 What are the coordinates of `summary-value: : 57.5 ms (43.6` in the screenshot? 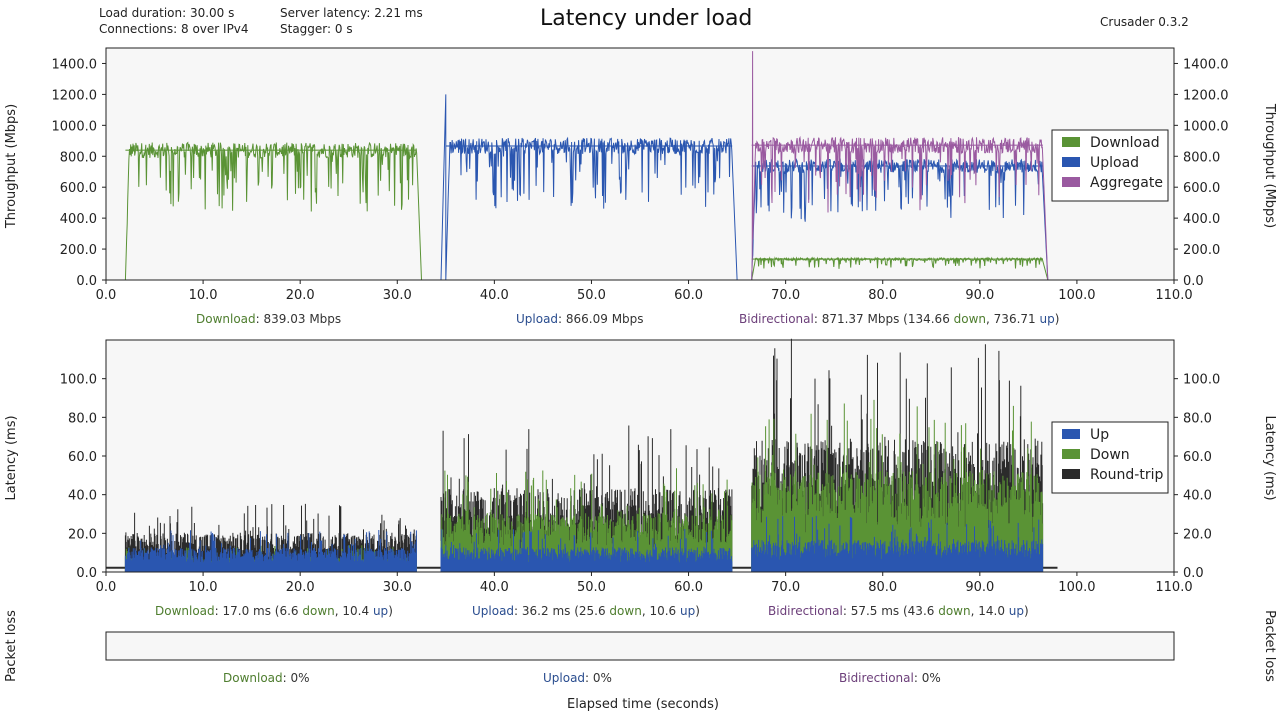 It's located at (890, 611).